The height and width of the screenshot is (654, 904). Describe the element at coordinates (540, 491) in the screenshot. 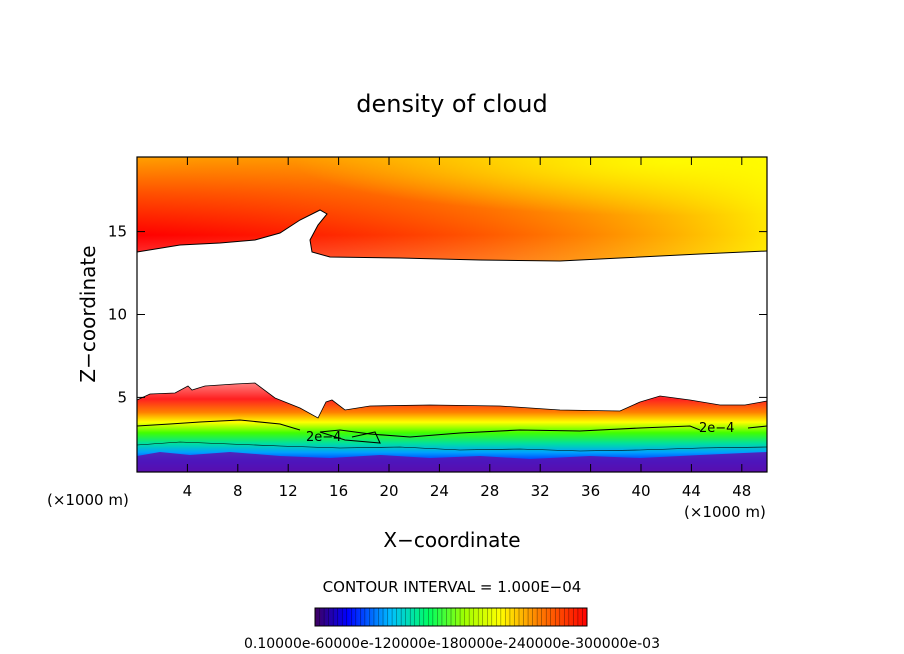

I see `x-tick-label: 32` at that location.